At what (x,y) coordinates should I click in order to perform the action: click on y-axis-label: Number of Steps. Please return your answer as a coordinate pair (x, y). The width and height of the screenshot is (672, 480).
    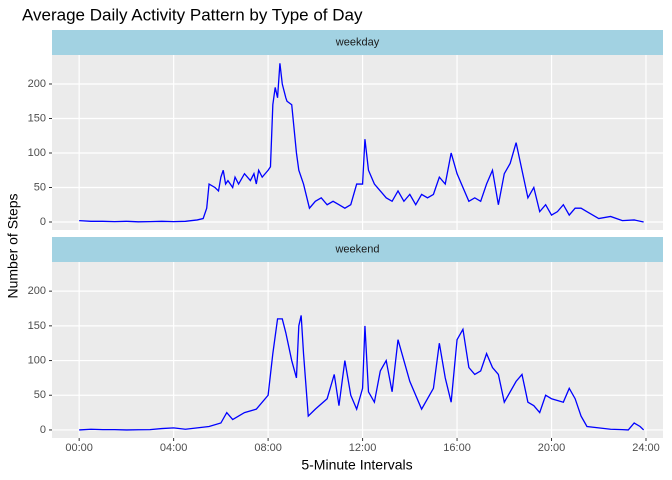
    Looking at the image, I should click on (13, 245).